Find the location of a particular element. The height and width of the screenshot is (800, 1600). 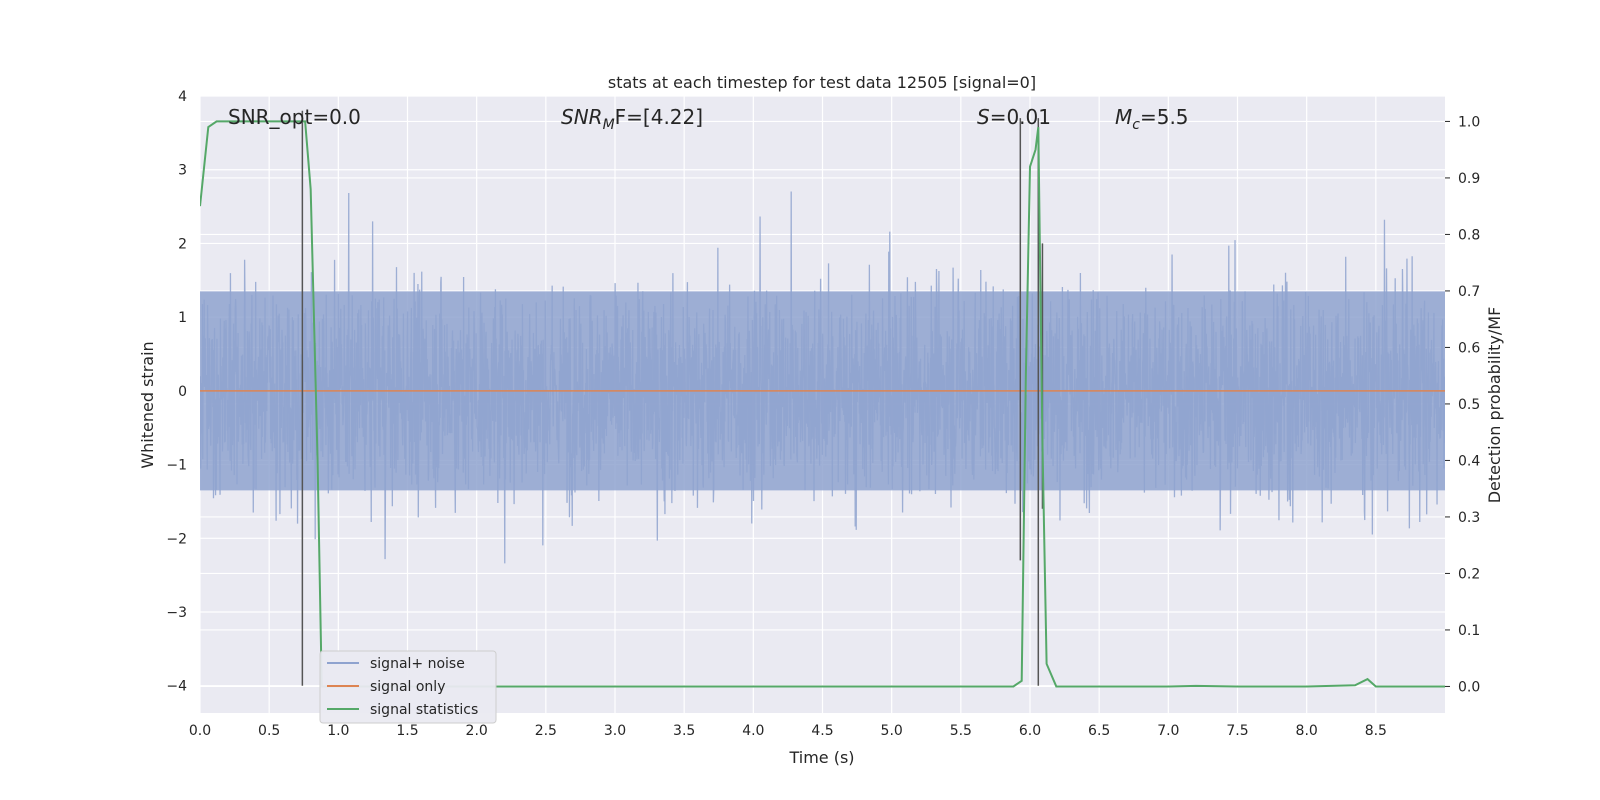

y-right-tick-label: 0.7 is located at coordinates (1469, 292).